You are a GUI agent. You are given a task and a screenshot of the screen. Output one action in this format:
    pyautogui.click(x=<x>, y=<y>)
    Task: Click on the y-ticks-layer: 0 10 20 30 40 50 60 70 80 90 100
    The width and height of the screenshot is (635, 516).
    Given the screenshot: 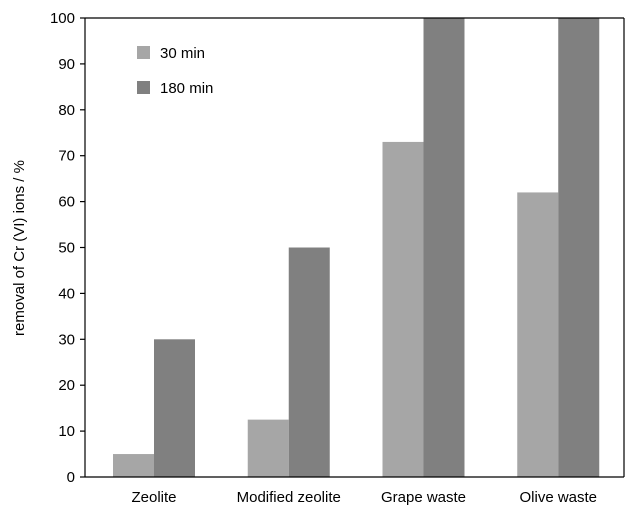 What is the action you would take?
    pyautogui.click(x=67, y=248)
    